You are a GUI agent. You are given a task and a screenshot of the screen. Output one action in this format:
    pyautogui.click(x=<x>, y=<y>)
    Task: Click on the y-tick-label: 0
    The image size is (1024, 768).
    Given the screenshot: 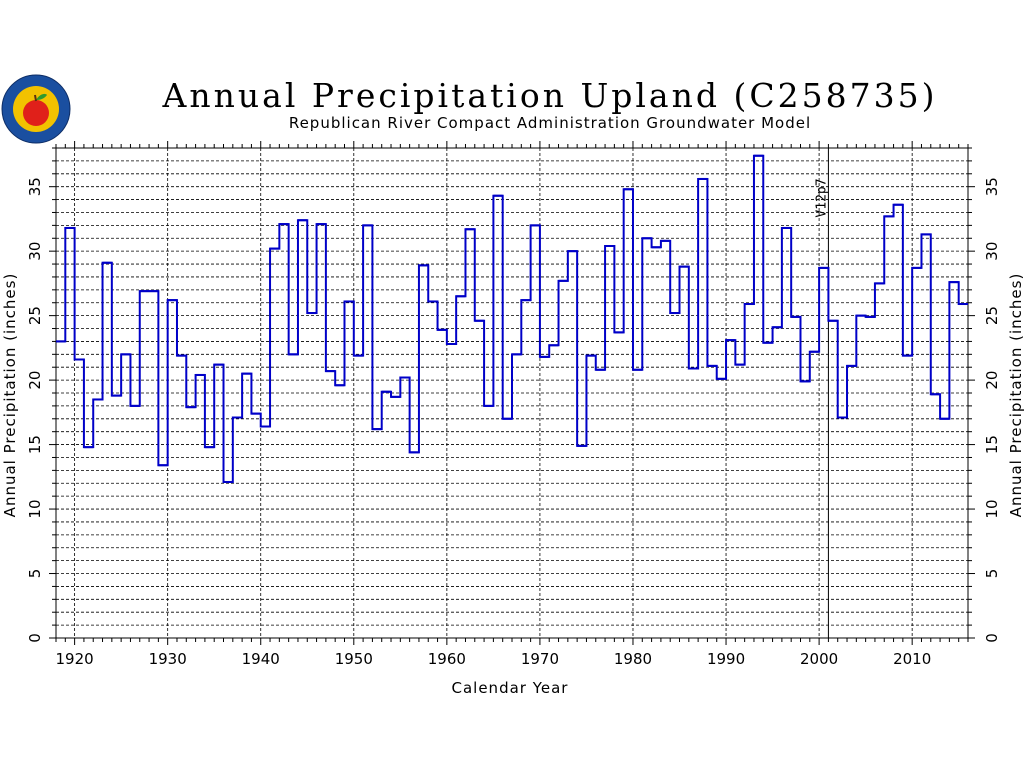 What is the action you would take?
    pyautogui.click(x=35, y=638)
    